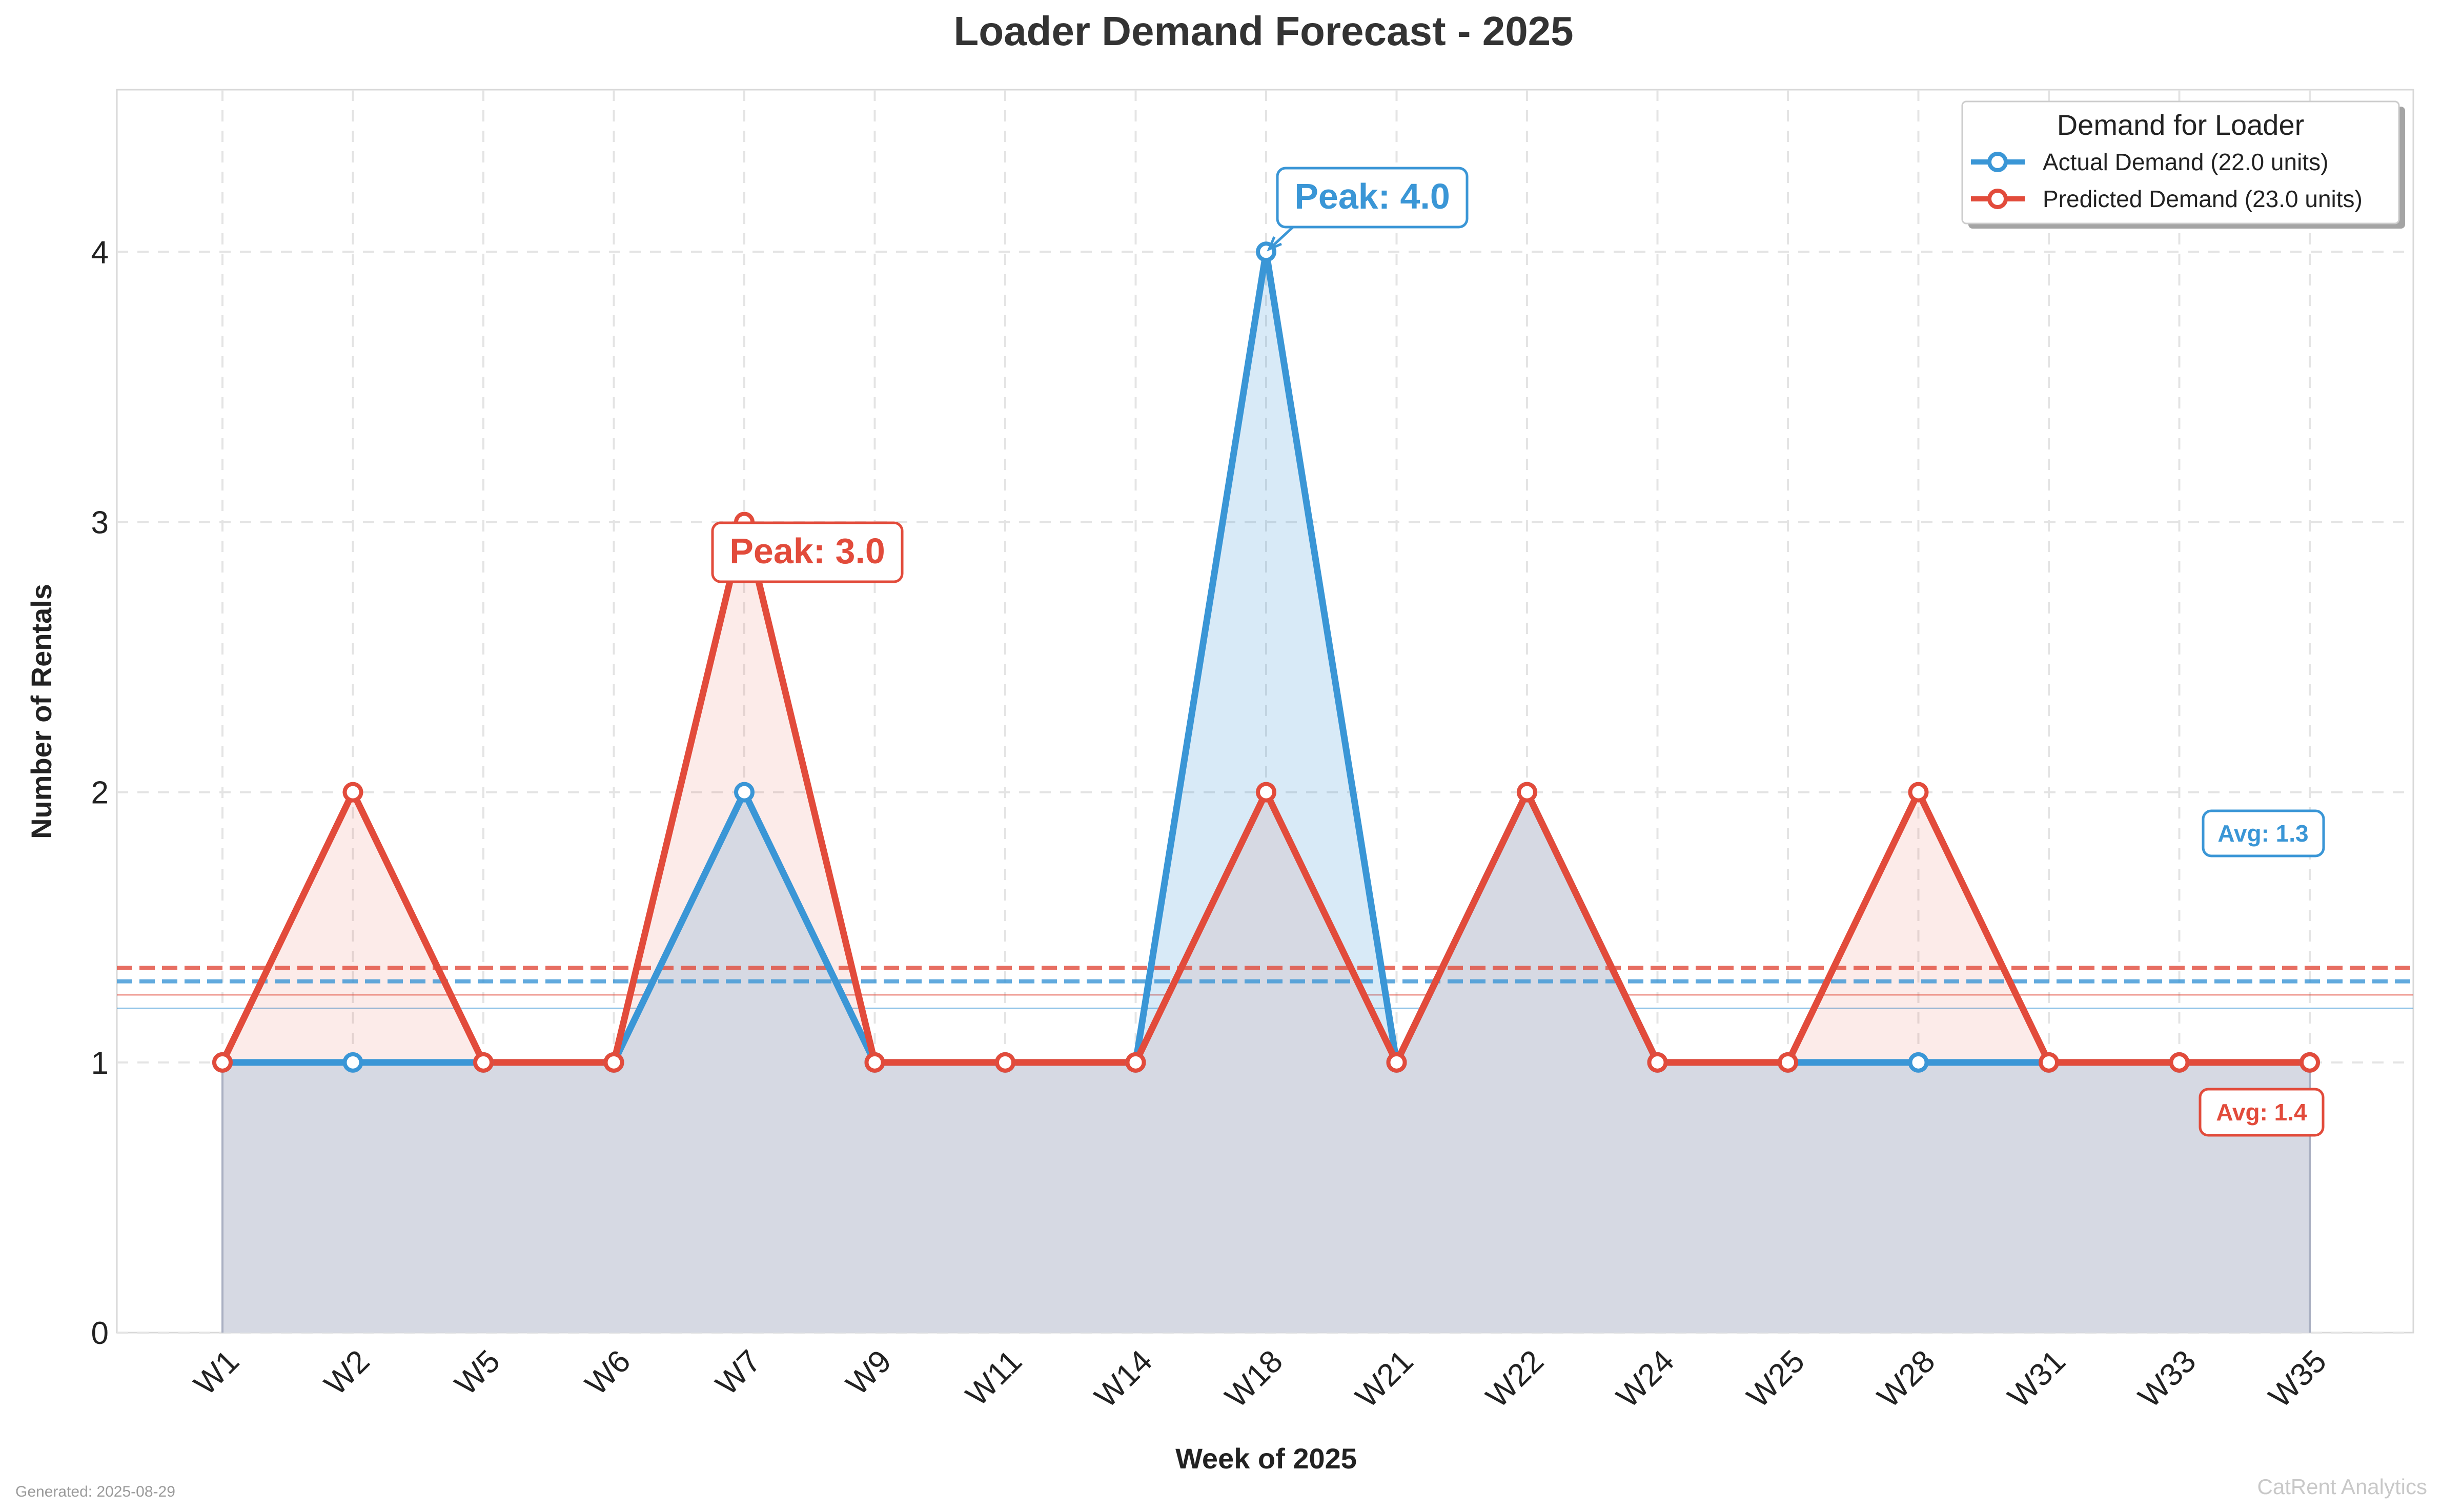 The height and width of the screenshot is (1512, 2442). I want to click on svg-text: Peak: 4.0, so click(1372, 196).